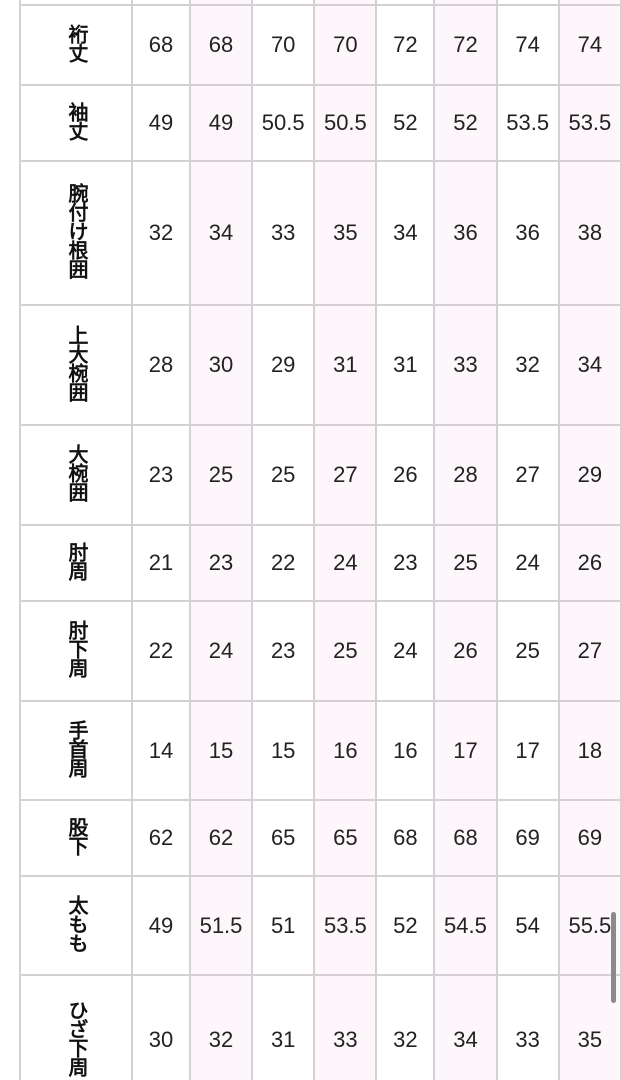 This screenshot has width=622, height=1080. I want to click on table-cell: 18, so click(589, 750).